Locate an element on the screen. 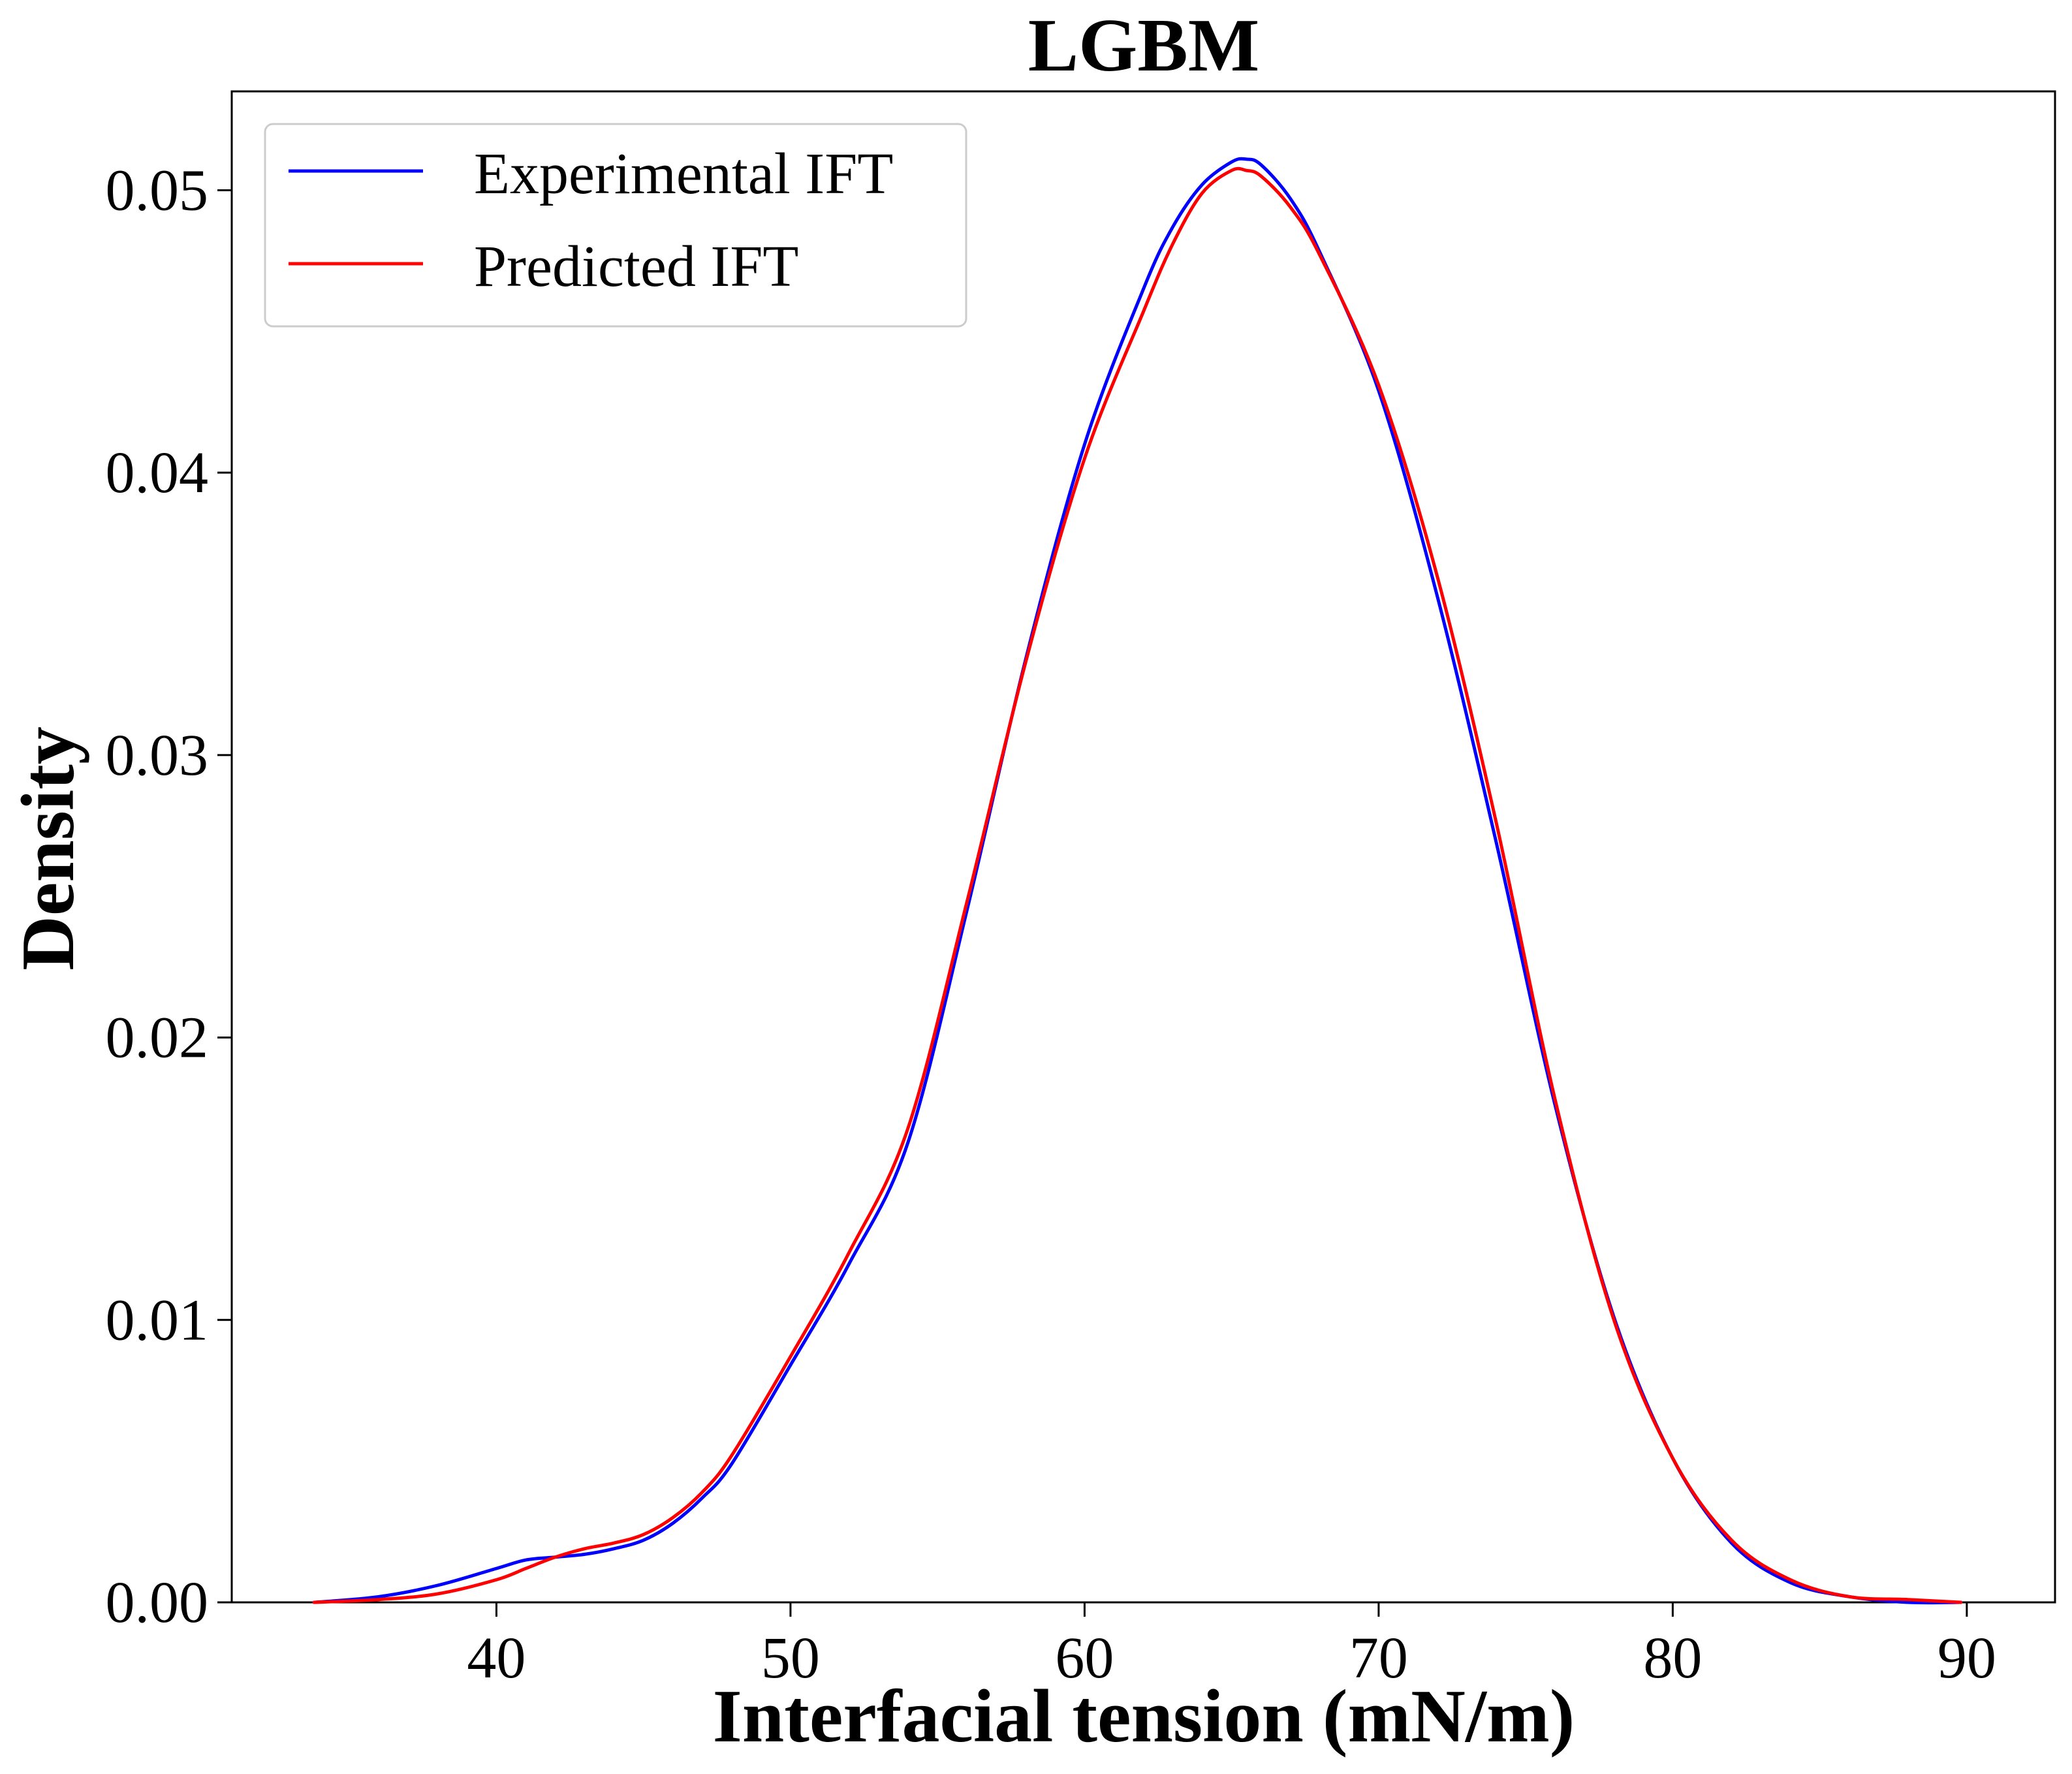 The image size is (2072, 1774). x-axis-label: Interfacial tension (mN/m) is located at coordinates (1144, 1716).